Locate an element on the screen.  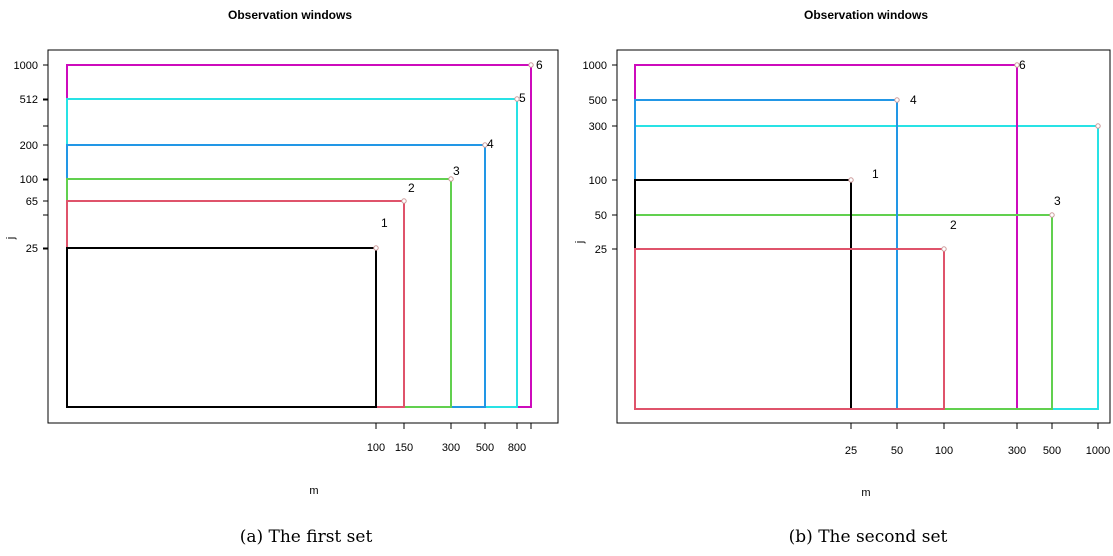
y-tick-label: 300 is located at coordinates (598, 127).